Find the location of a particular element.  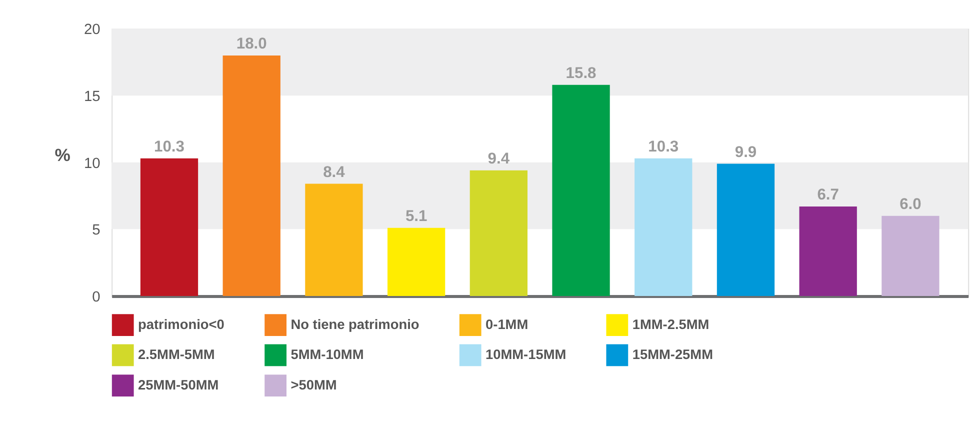

data-label: 8.4 is located at coordinates (334, 172).